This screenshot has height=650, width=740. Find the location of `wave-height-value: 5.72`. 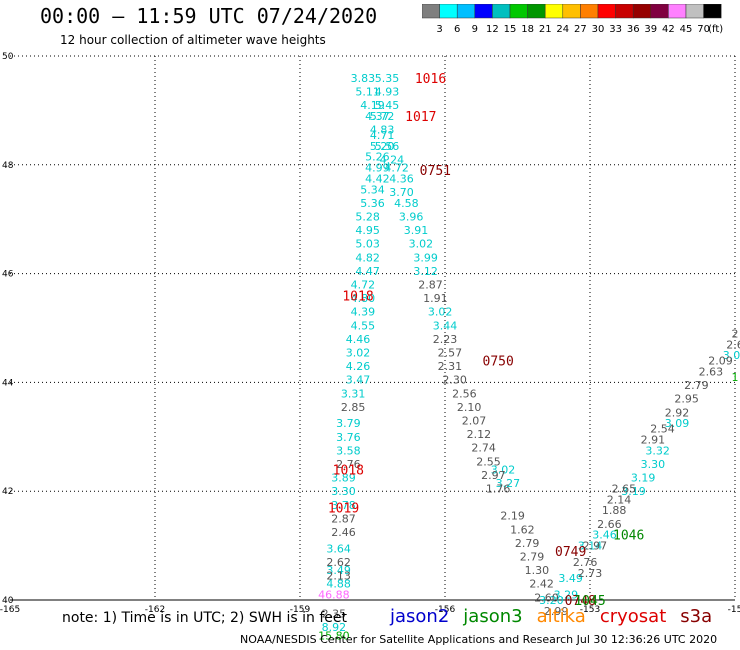

wave-height-value: 5.72 is located at coordinates (382, 116).